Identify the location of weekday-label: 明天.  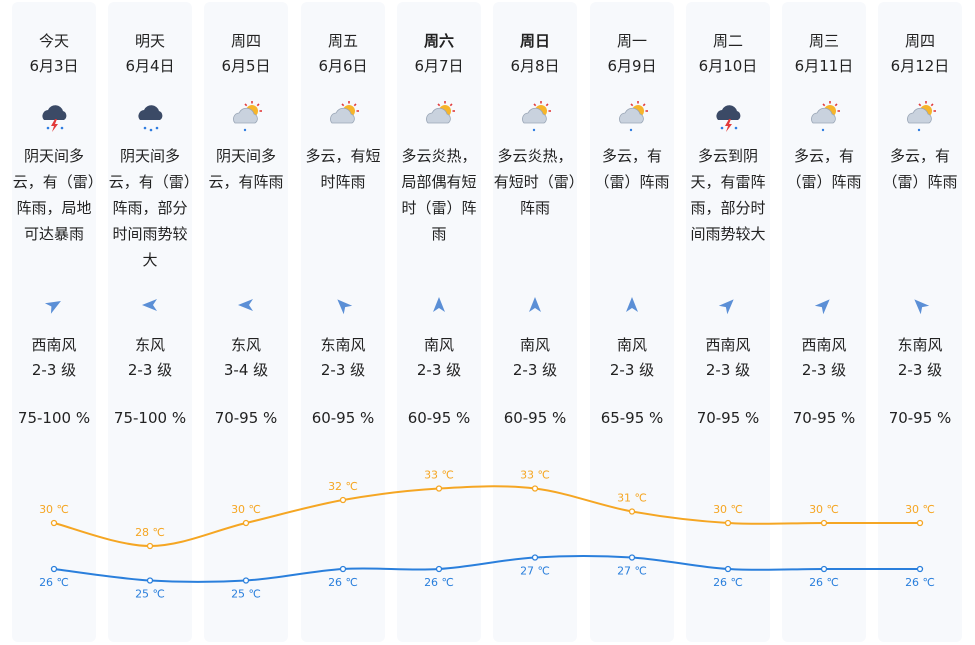
(149, 41).